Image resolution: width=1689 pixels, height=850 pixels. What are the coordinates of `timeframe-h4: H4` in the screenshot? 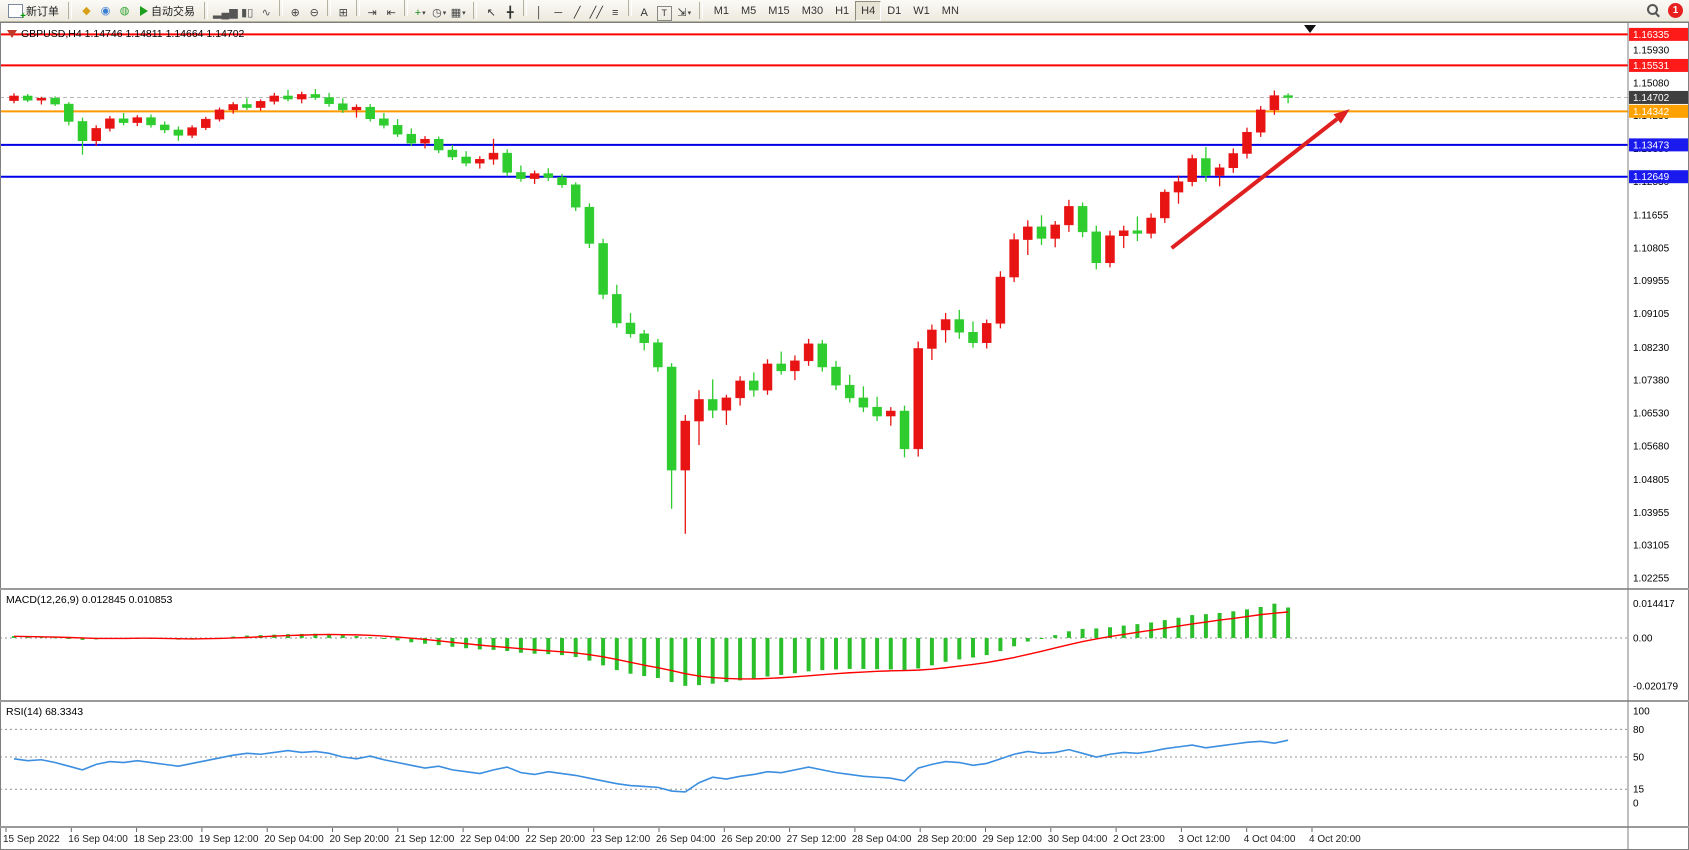 It's located at (868, 10).